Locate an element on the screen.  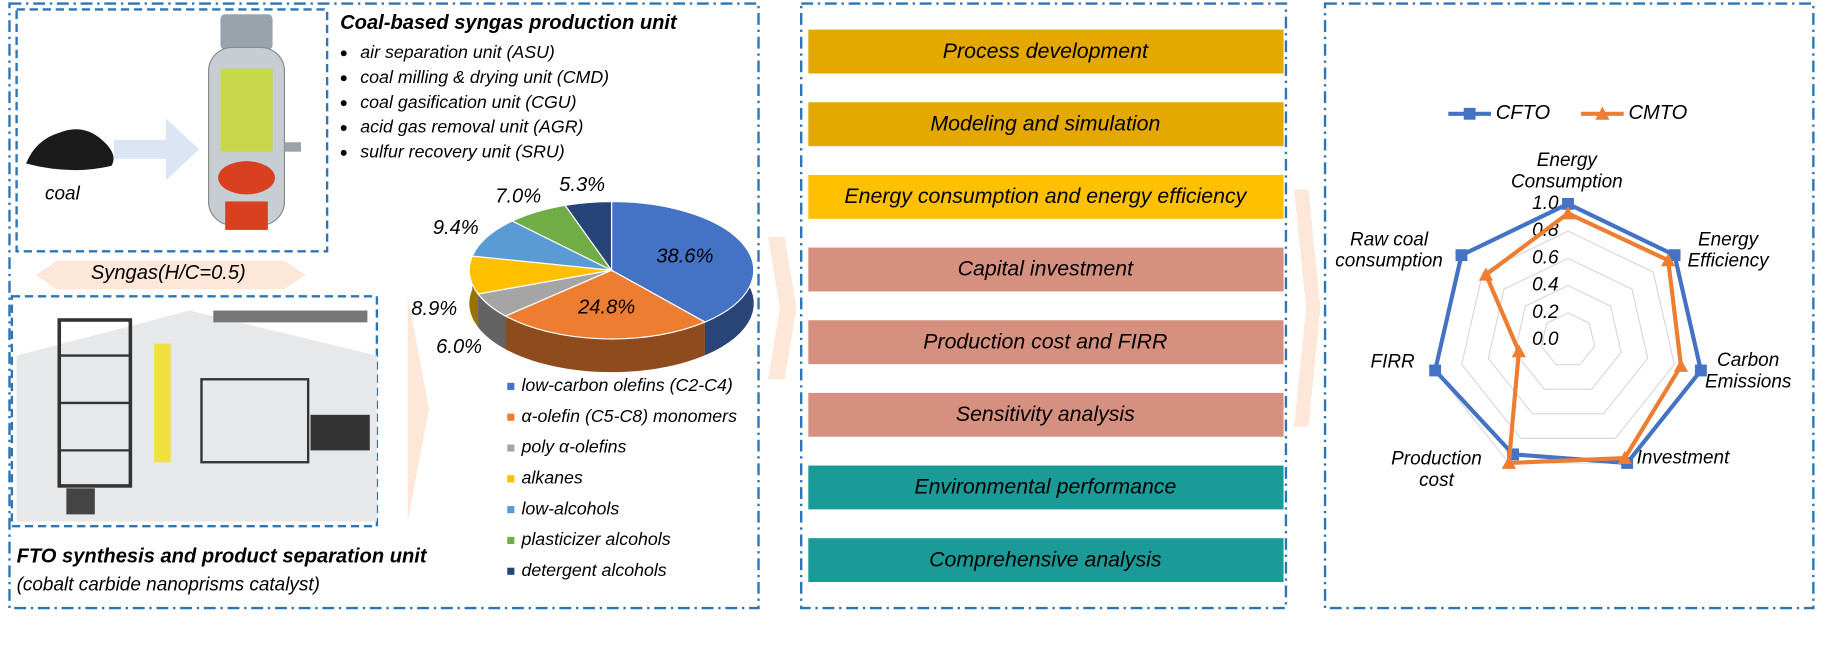
r-tick-label: 0.0 is located at coordinates (1545, 339).